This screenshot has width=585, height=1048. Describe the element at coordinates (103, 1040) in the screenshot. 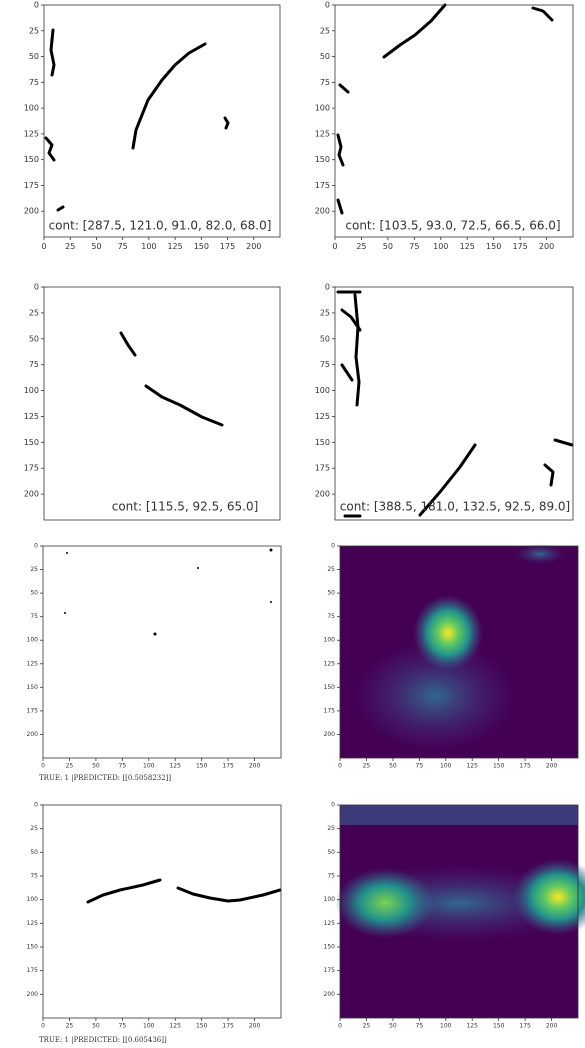

I see `caption: TRUE: 1 |PREDICTED: [[0.605436]]` at that location.